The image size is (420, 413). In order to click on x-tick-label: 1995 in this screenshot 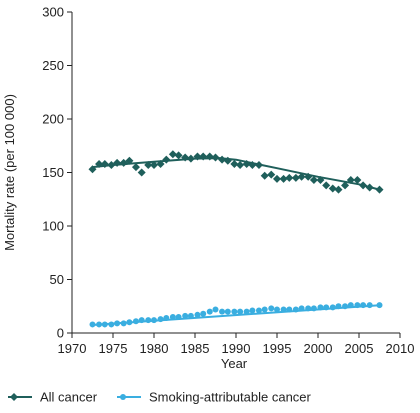, I will do `click(277, 348)`.